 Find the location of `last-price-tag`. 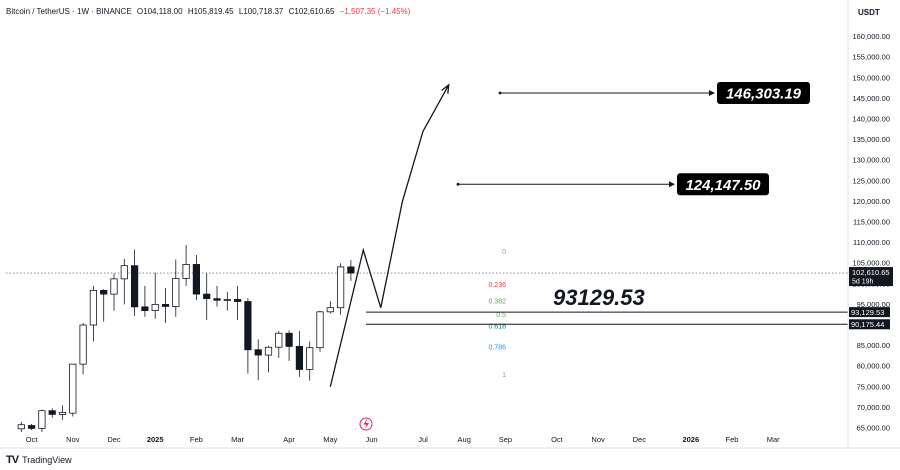

last-price-tag is located at coordinates (871, 277).